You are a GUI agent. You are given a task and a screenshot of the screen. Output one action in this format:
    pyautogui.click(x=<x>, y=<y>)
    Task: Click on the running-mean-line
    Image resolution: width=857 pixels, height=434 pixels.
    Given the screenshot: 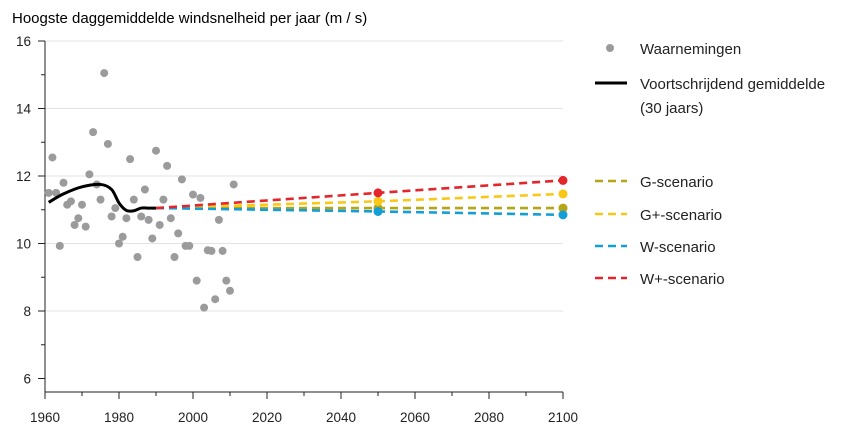 What is the action you would take?
    pyautogui.click(x=101, y=197)
    